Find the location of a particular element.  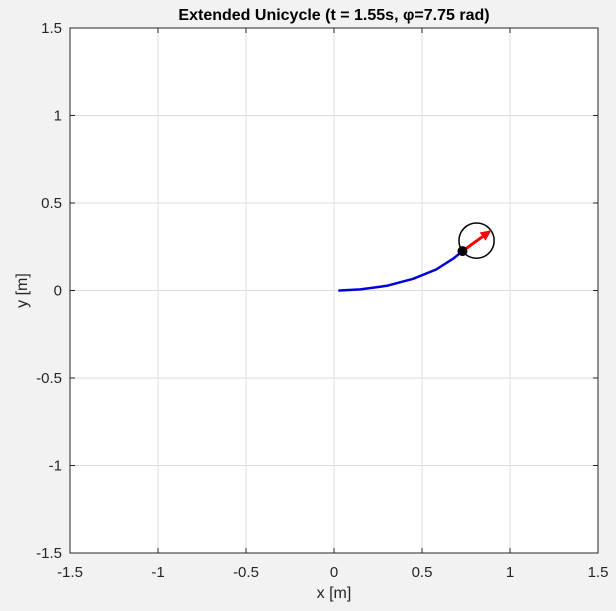

robot-position-marker is located at coordinates (462, 251).